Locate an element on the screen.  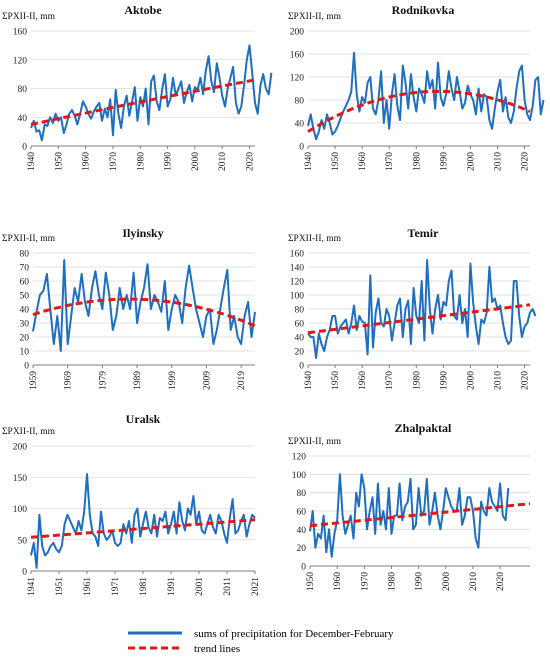
x-tick-label: 1999 is located at coordinates (173, 380).